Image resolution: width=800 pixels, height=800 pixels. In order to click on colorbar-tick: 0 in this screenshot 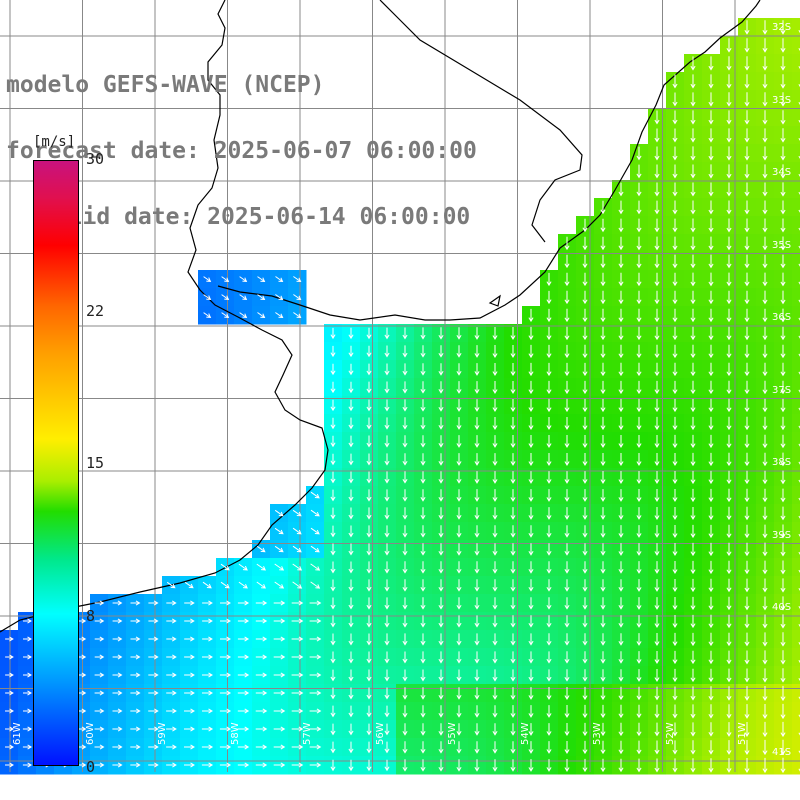, I will do `click(91, 767)`.